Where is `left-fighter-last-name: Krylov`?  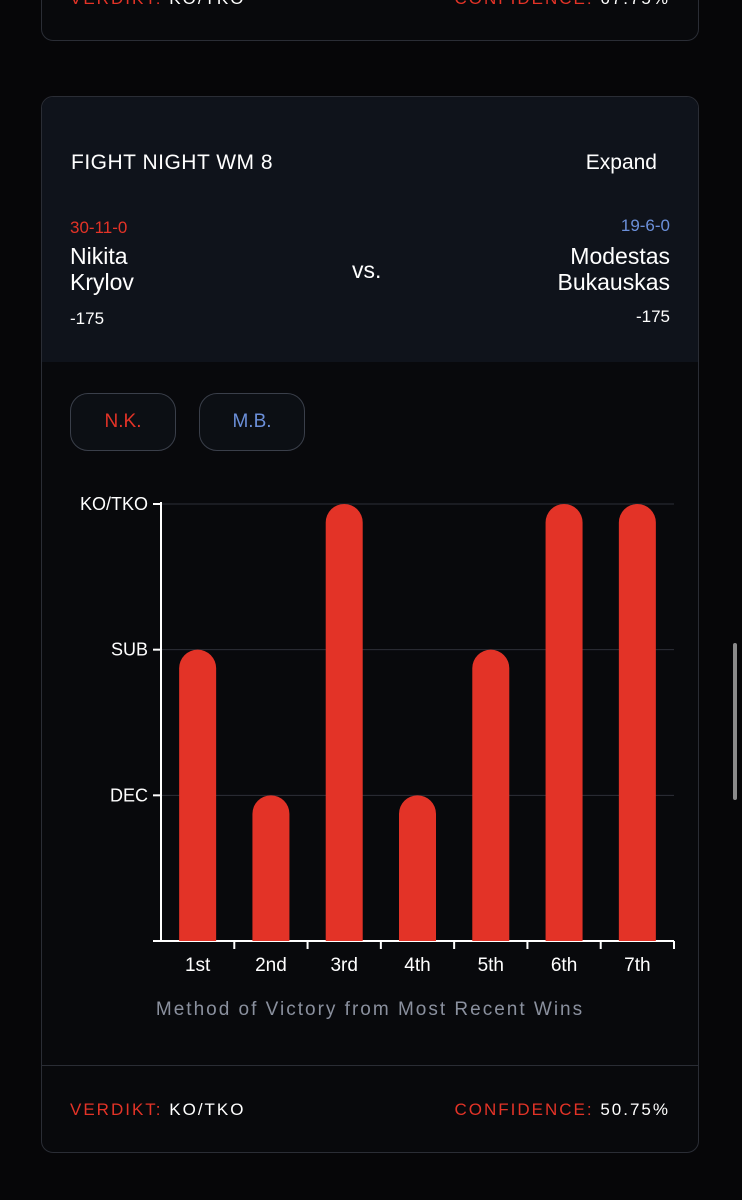 left-fighter-last-name: Krylov is located at coordinates (102, 282).